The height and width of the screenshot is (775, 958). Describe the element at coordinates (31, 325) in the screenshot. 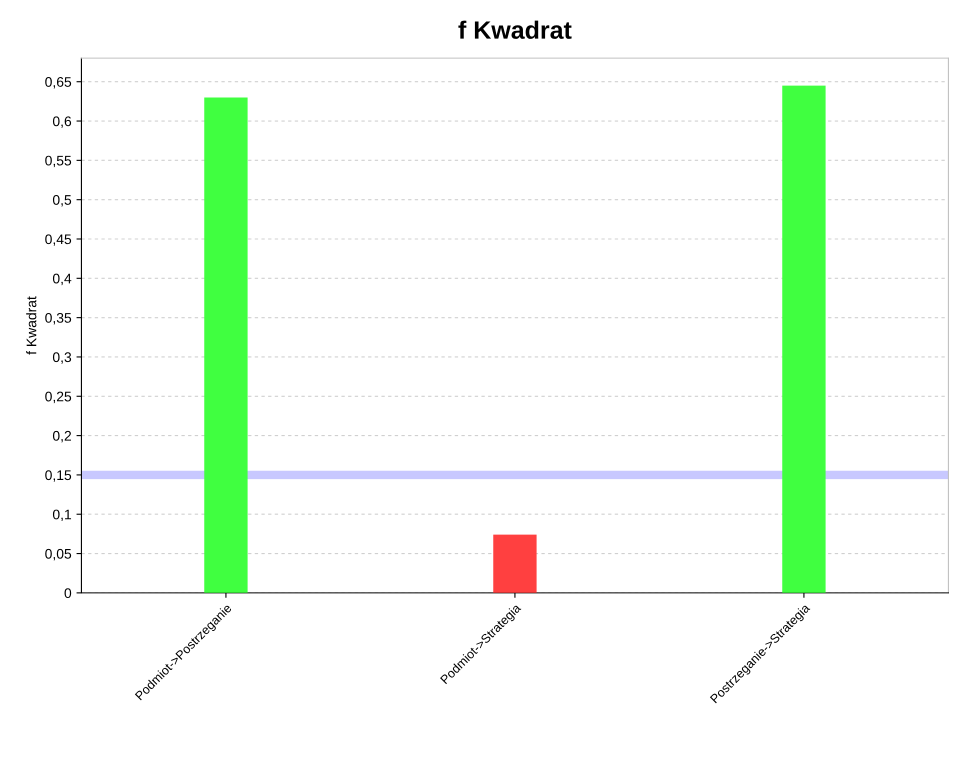

I see `y-axis-title: f Kwadrat` at that location.